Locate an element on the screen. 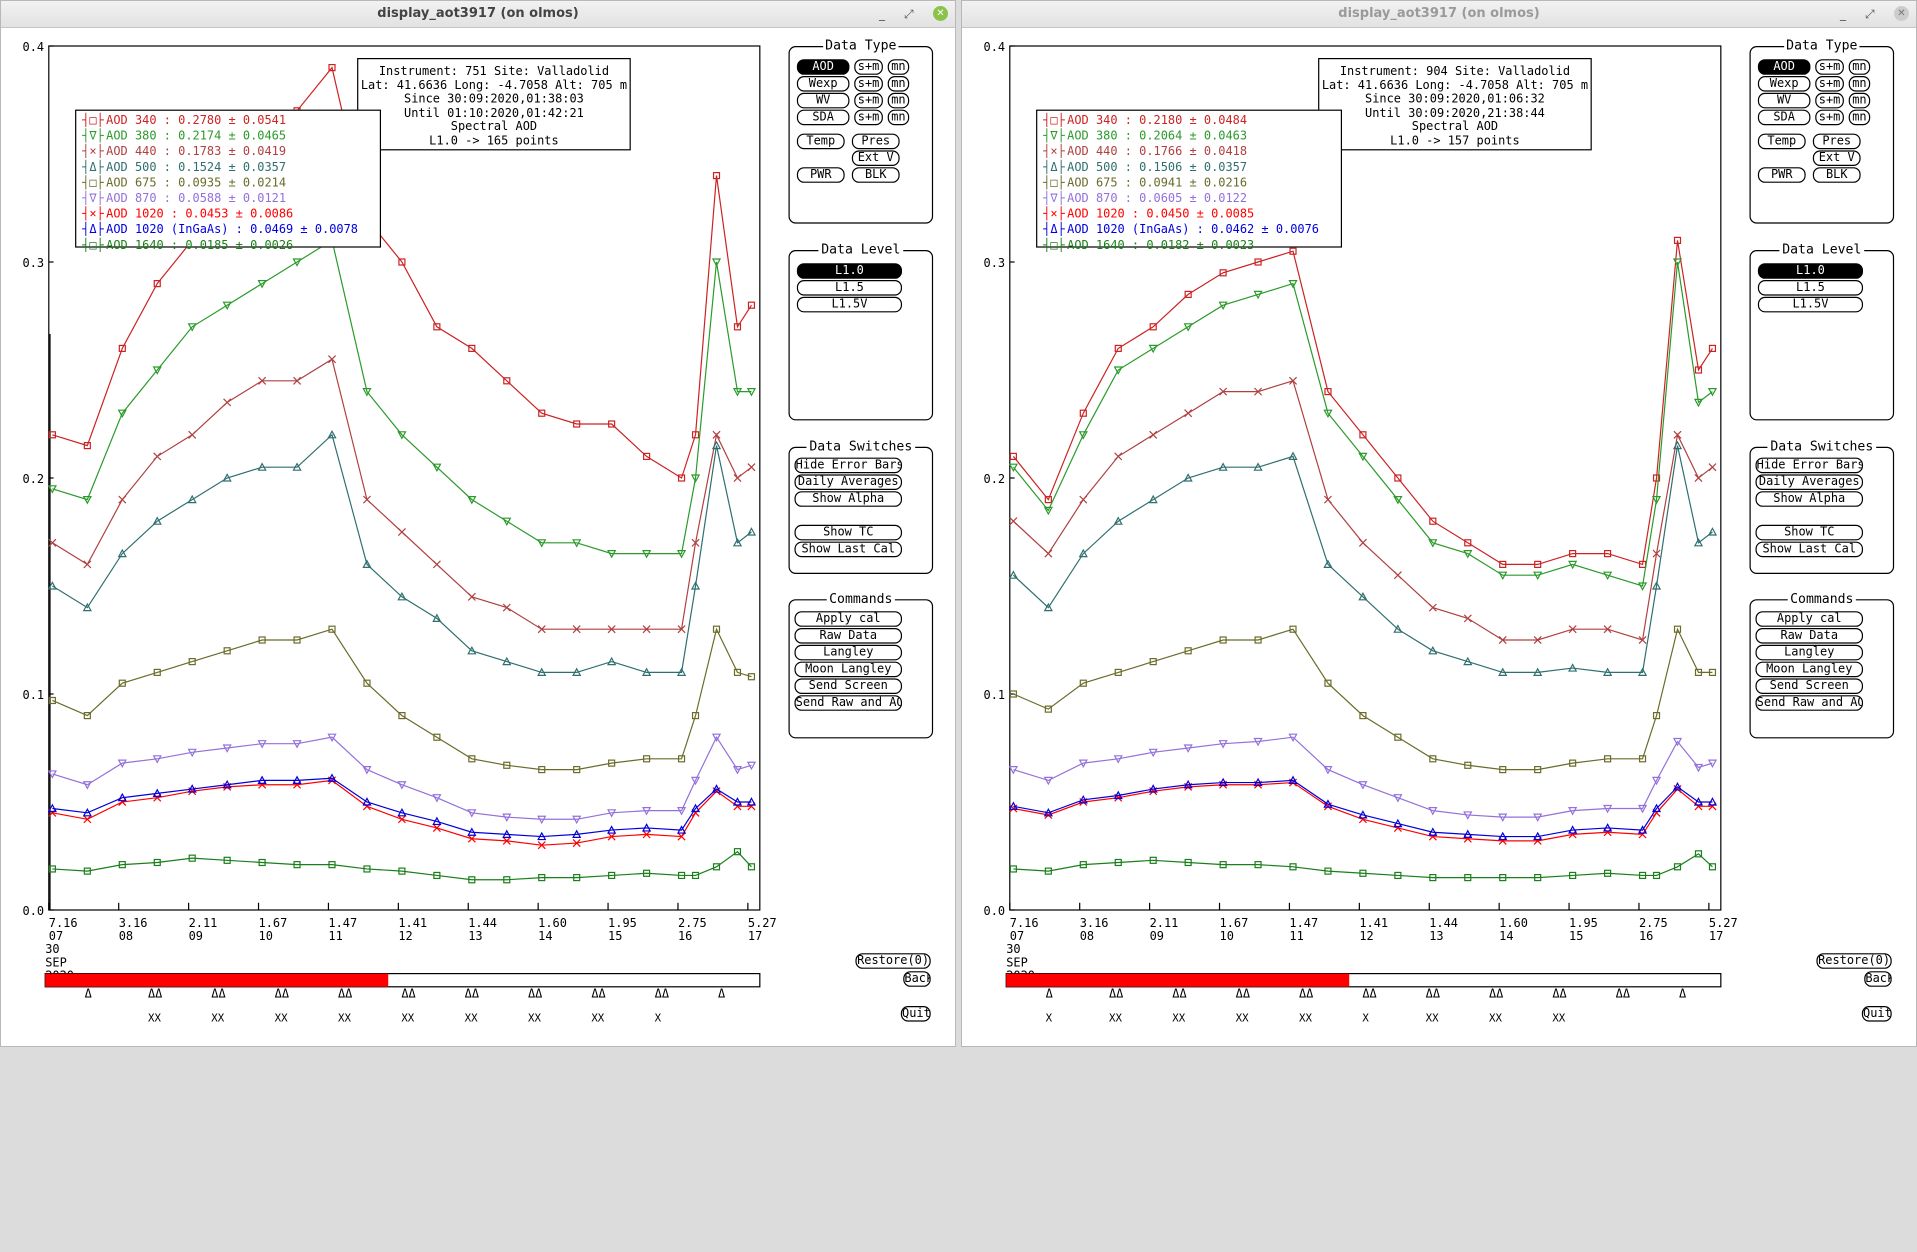 The width and height of the screenshot is (1917, 1252). measurement-marker: XX is located at coordinates (281, 1018).